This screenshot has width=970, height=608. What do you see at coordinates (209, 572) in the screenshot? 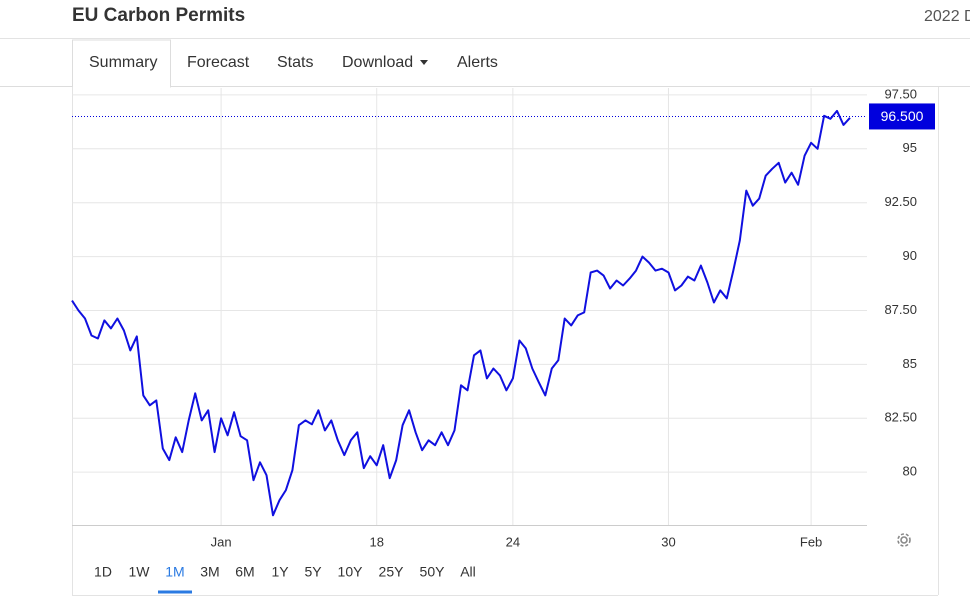
I see `range-button: 3M` at bounding box center [209, 572].